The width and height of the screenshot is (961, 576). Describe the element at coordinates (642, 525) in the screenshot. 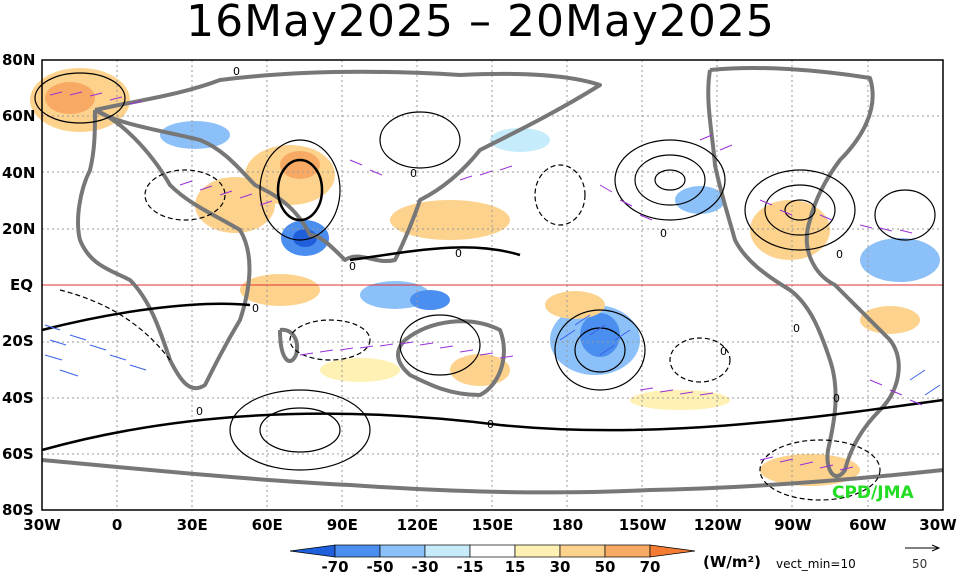

I see `lon-label: 150W` at that location.